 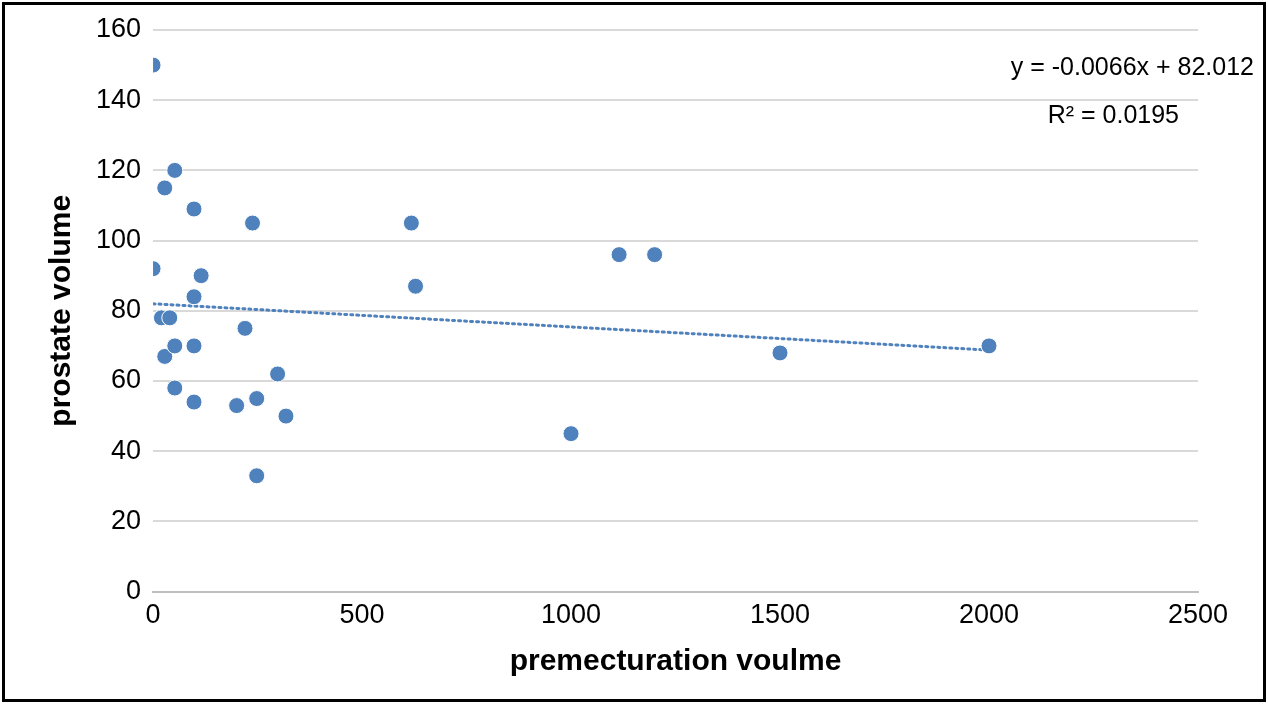 I want to click on x-axis-title: premecturation voulme, so click(x=675, y=660).